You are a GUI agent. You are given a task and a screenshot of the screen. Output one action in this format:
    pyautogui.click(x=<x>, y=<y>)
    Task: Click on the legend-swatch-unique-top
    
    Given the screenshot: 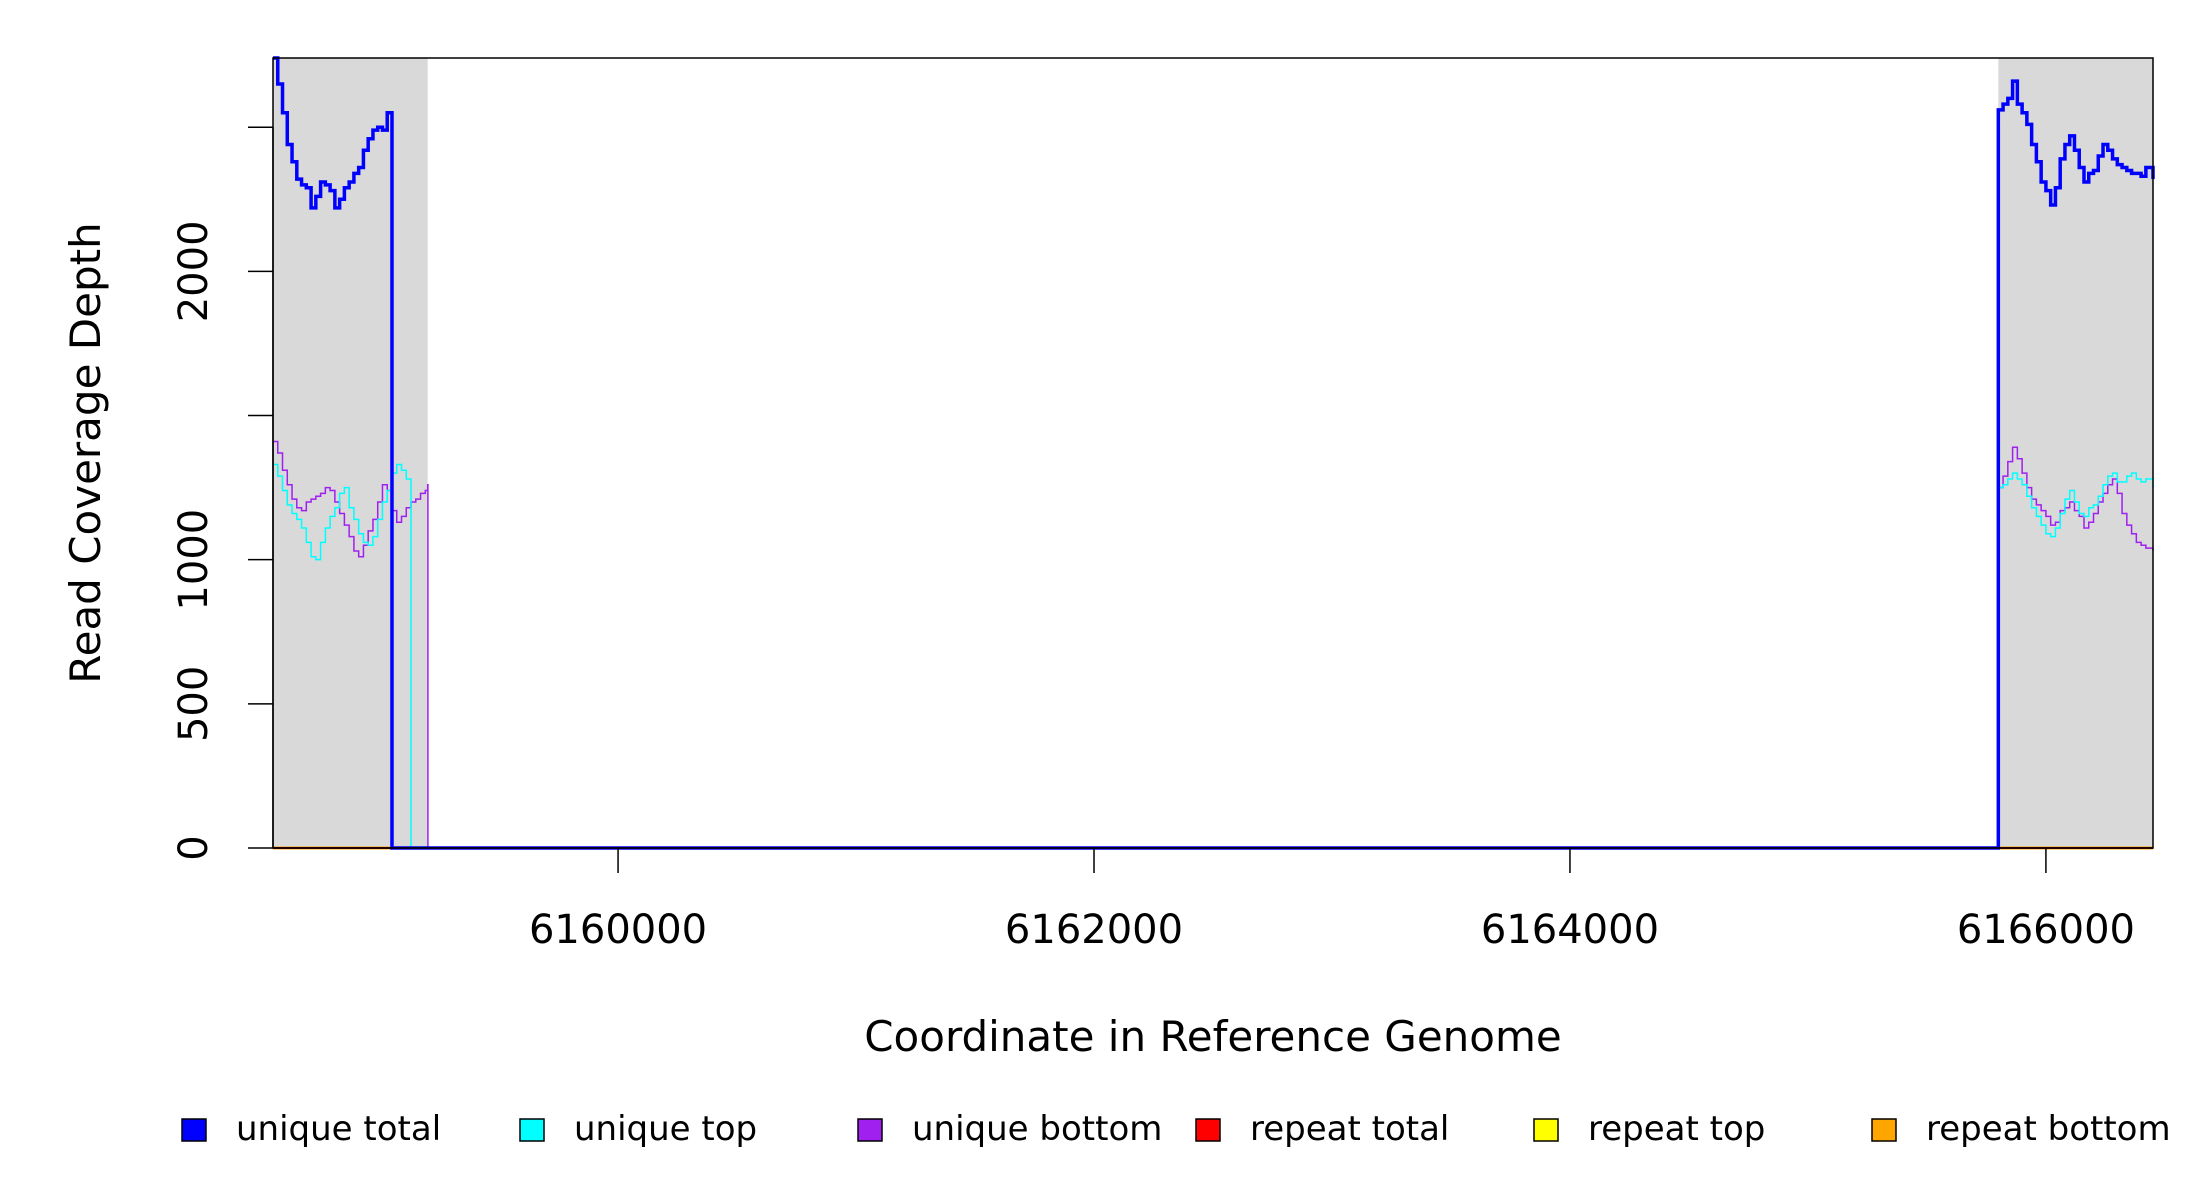 What is the action you would take?
    pyautogui.click(x=532, y=1130)
    